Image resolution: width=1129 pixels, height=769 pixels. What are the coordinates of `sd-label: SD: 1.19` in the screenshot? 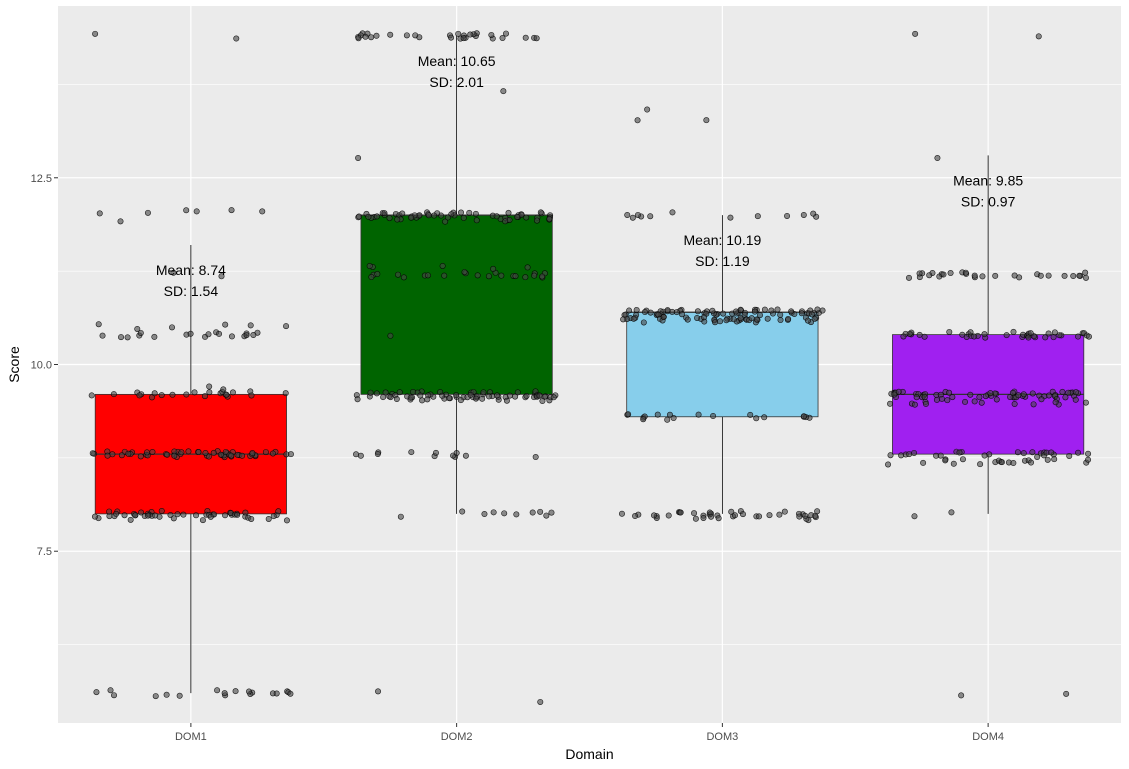 It's located at (722, 261).